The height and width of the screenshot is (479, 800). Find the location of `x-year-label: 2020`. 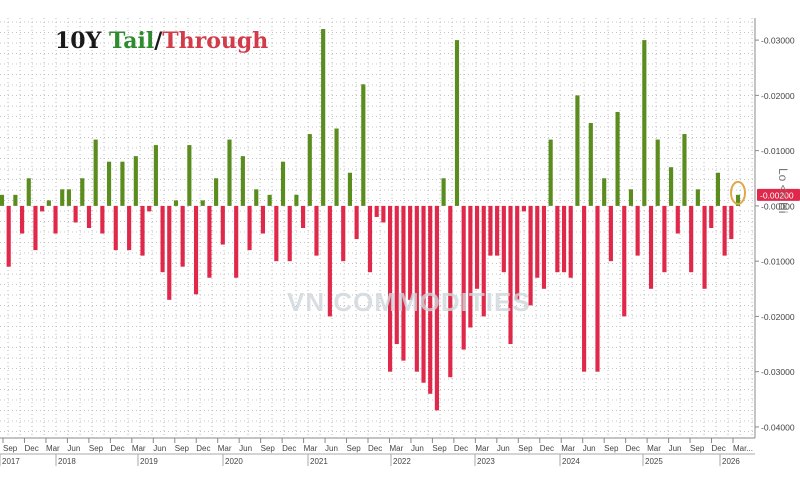

x-year-label: 2020 is located at coordinates (234, 461).